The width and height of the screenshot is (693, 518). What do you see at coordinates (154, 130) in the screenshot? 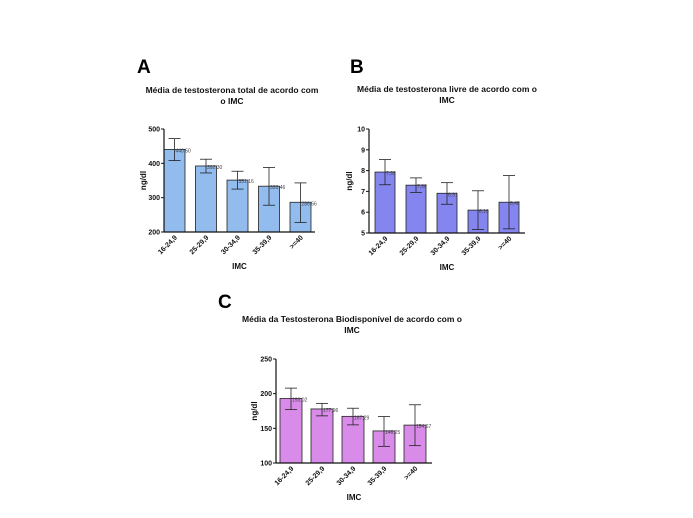
I see `y-tick-label: 500` at bounding box center [154, 130].